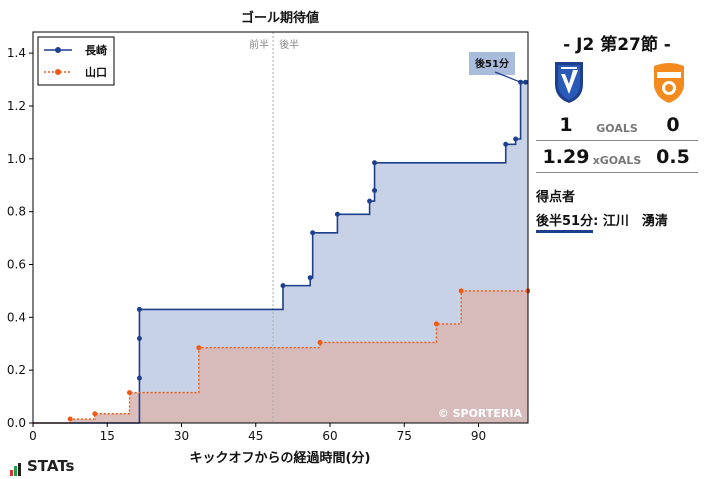 Image resolution: width=707 pixels, height=479 pixels. I want to click on legend-box, so click(76, 61).